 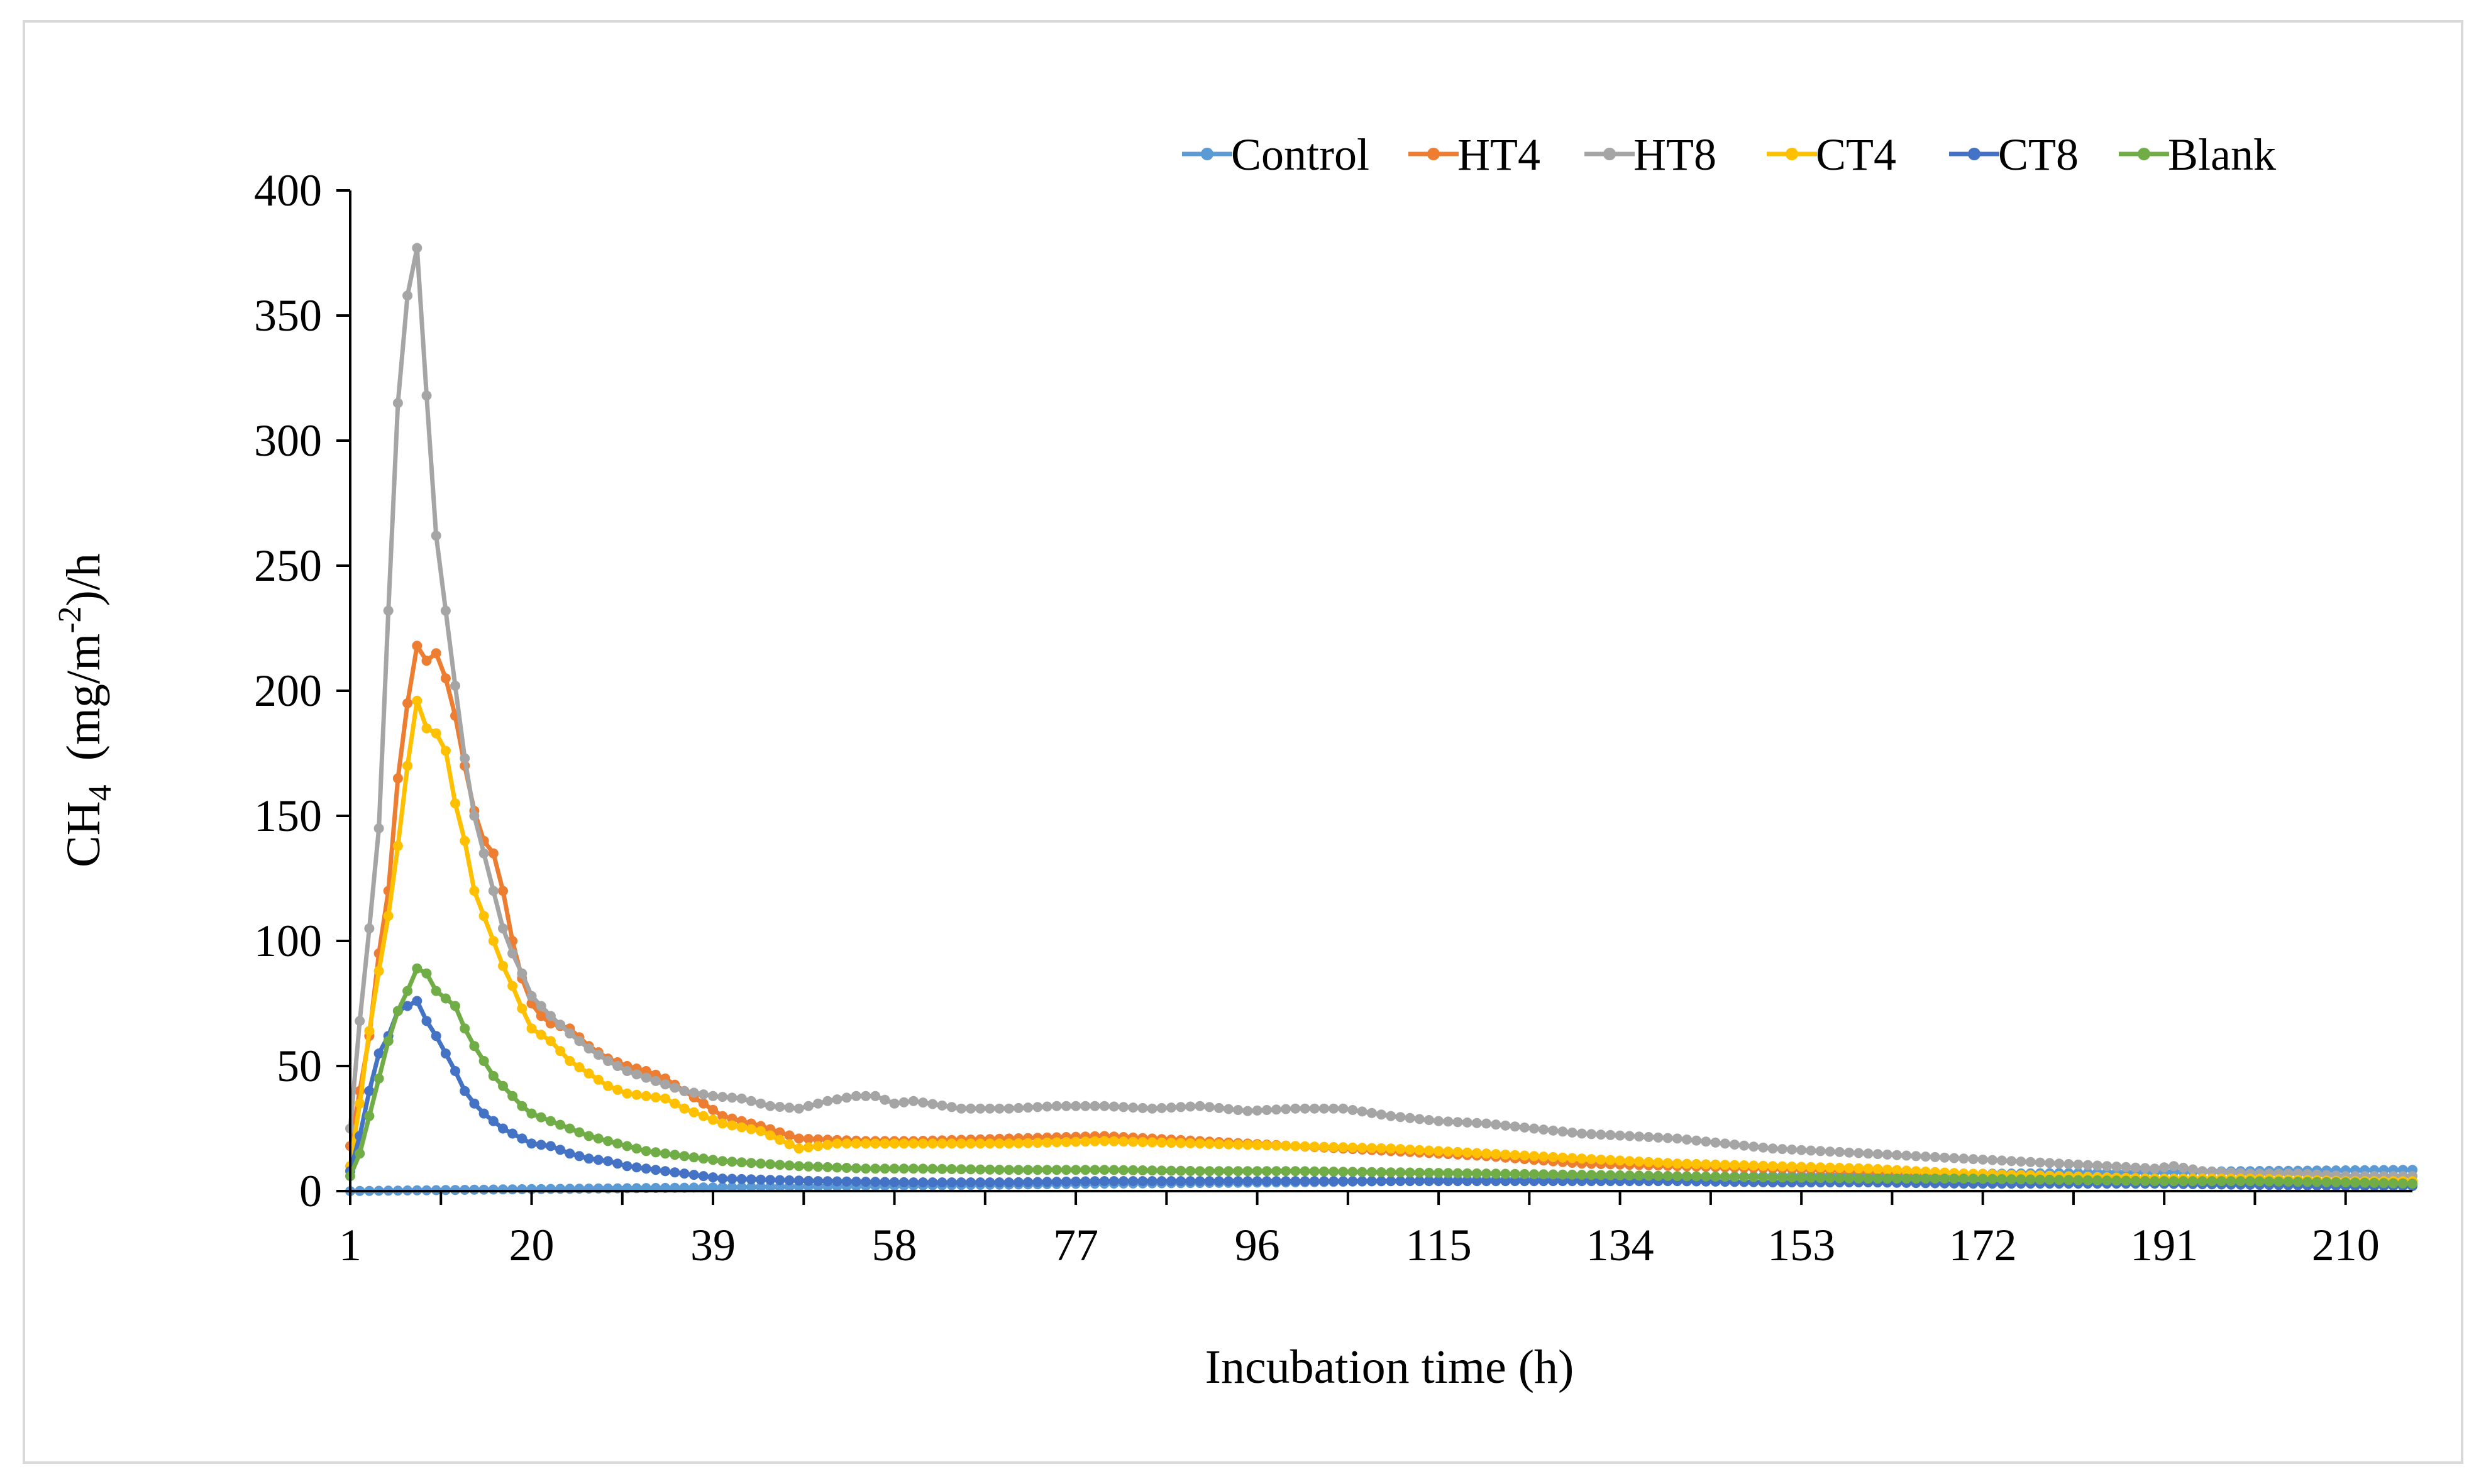 I want to click on series-blank, so click(x=1381, y=1076).